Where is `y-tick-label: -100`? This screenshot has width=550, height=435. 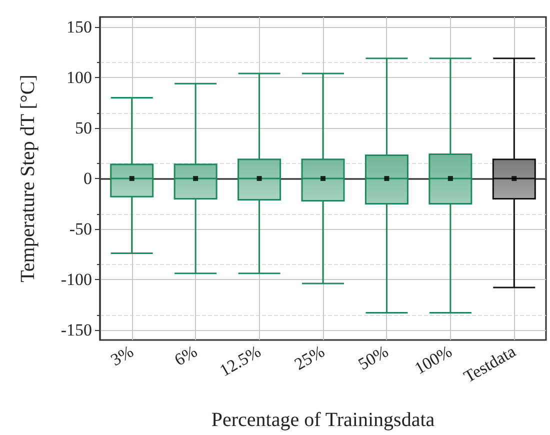
y-tick-label: -100 is located at coordinates (76, 279).